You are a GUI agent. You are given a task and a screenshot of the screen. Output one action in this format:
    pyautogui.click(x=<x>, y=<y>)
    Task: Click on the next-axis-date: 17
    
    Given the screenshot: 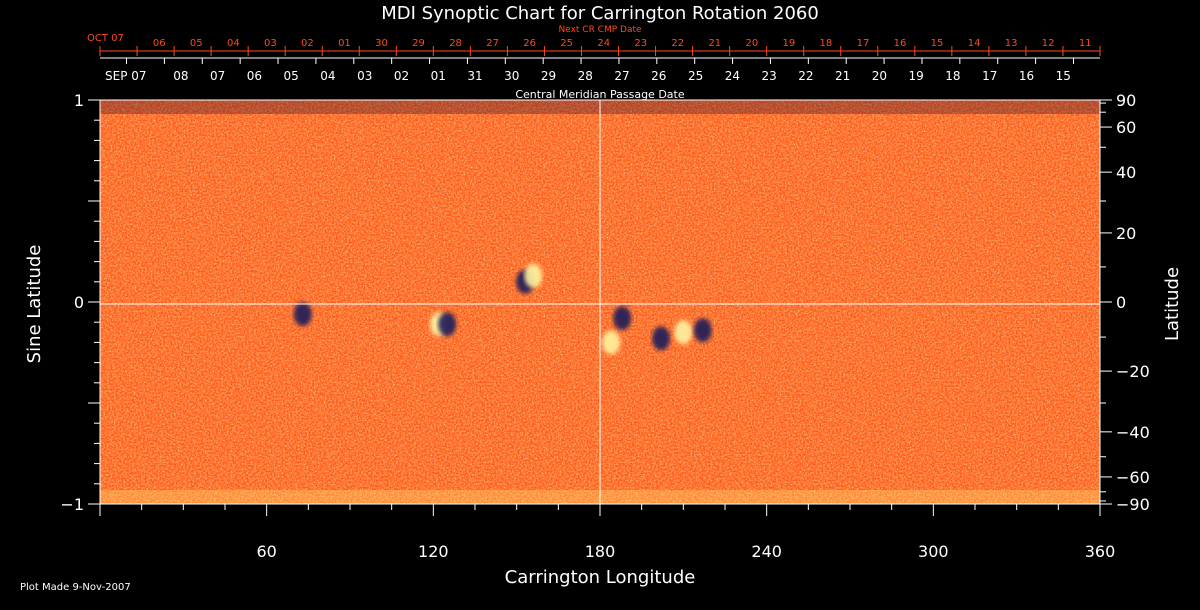 What is the action you would take?
    pyautogui.click(x=863, y=43)
    